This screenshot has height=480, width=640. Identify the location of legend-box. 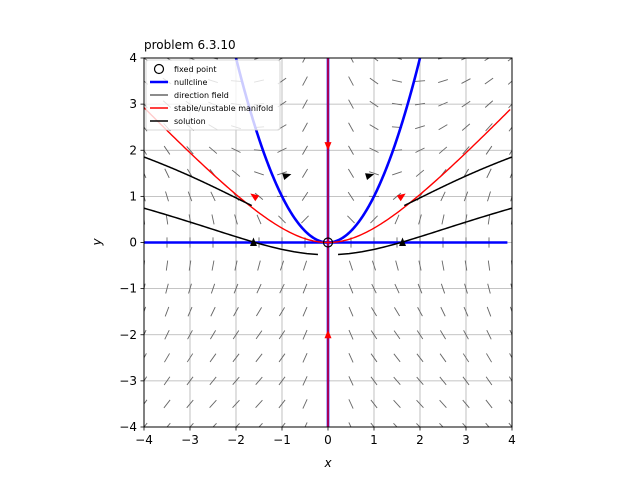
(213, 95).